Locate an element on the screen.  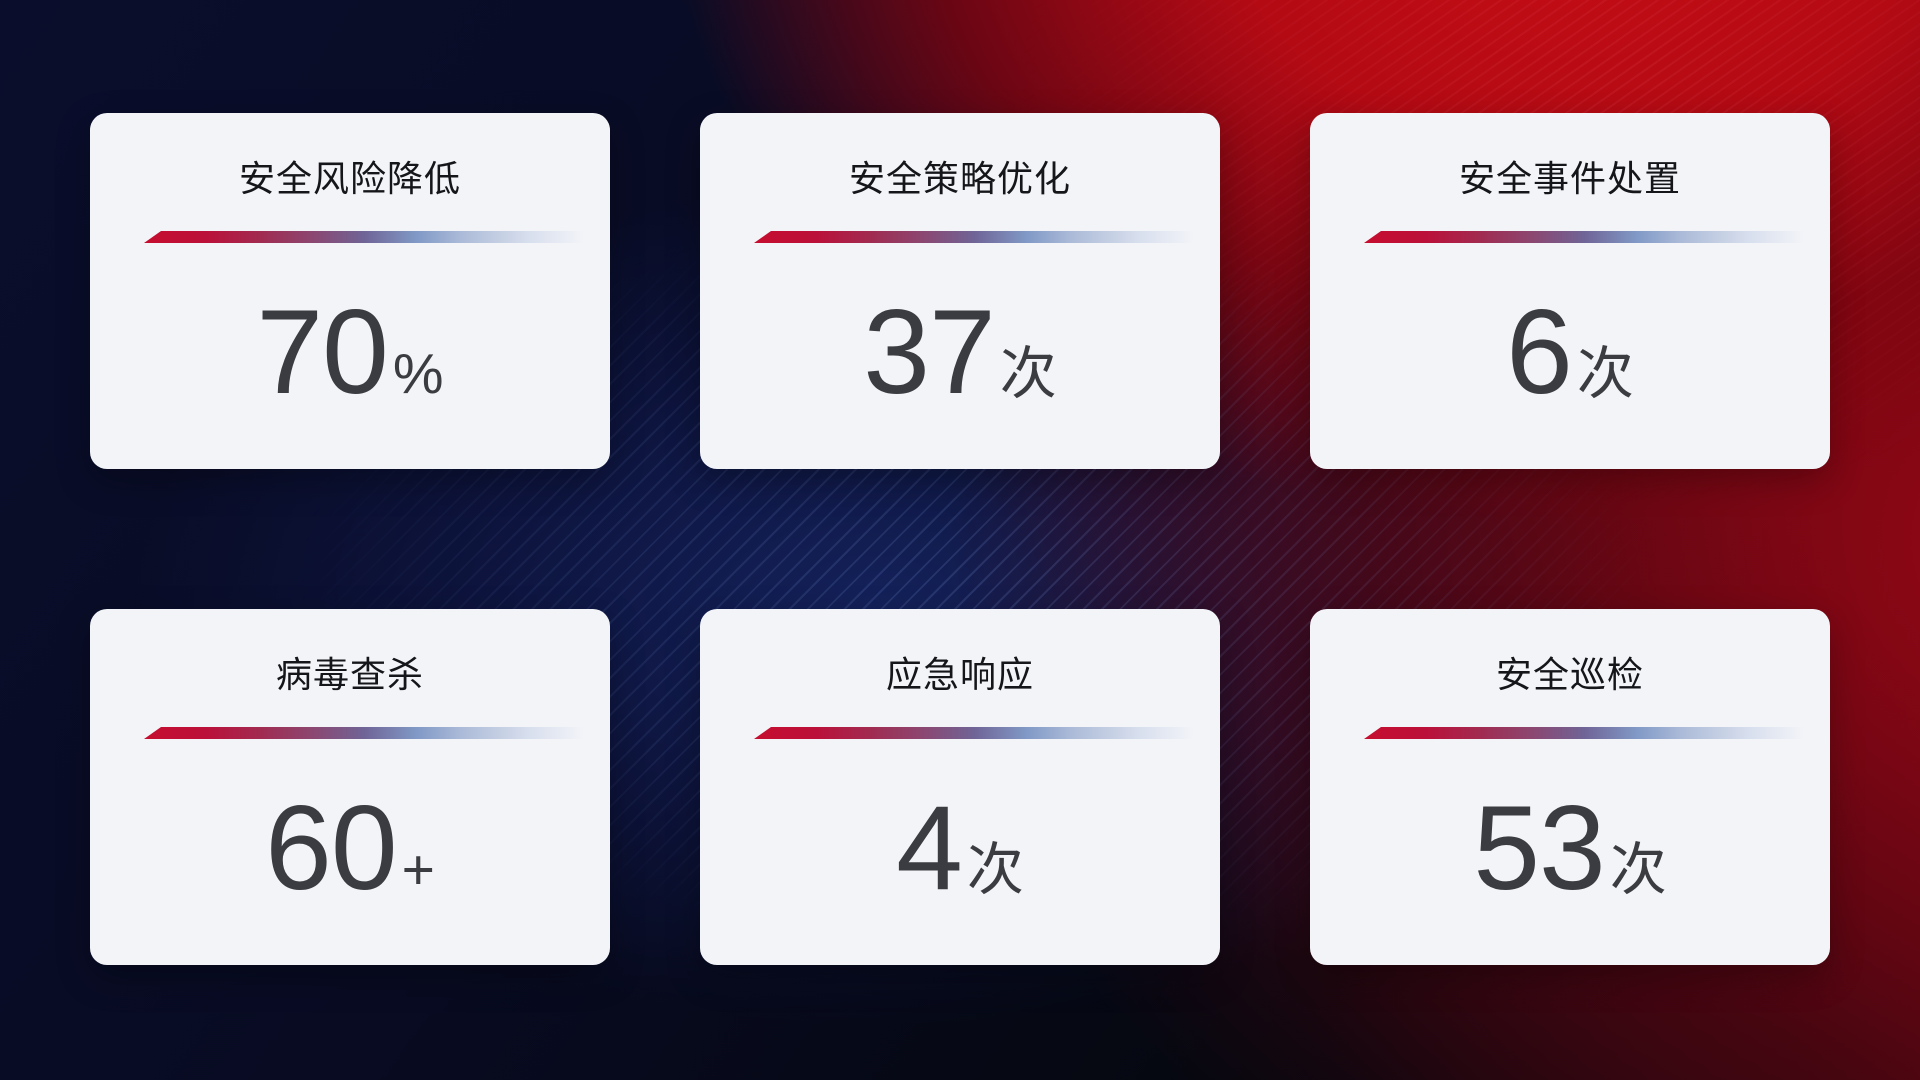
card-virus-scan: 病毒查杀 60 + is located at coordinates (350, 787).